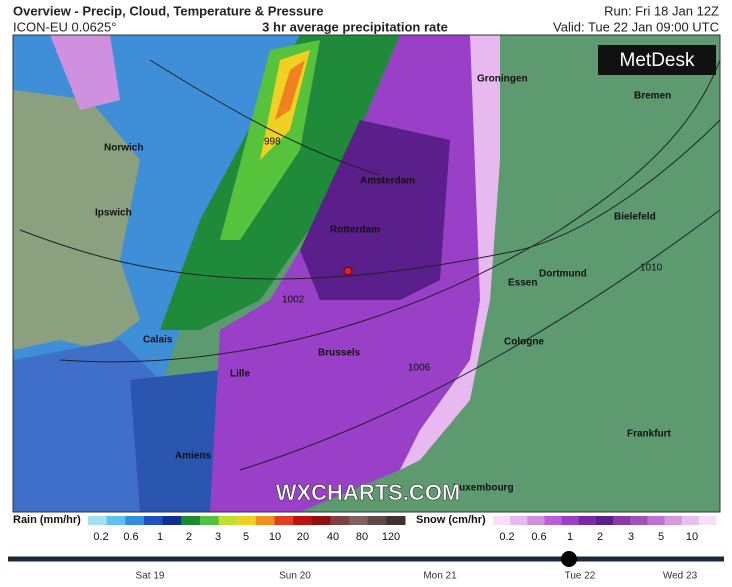  I want to click on rain-tick: 2, so click(189, 537).